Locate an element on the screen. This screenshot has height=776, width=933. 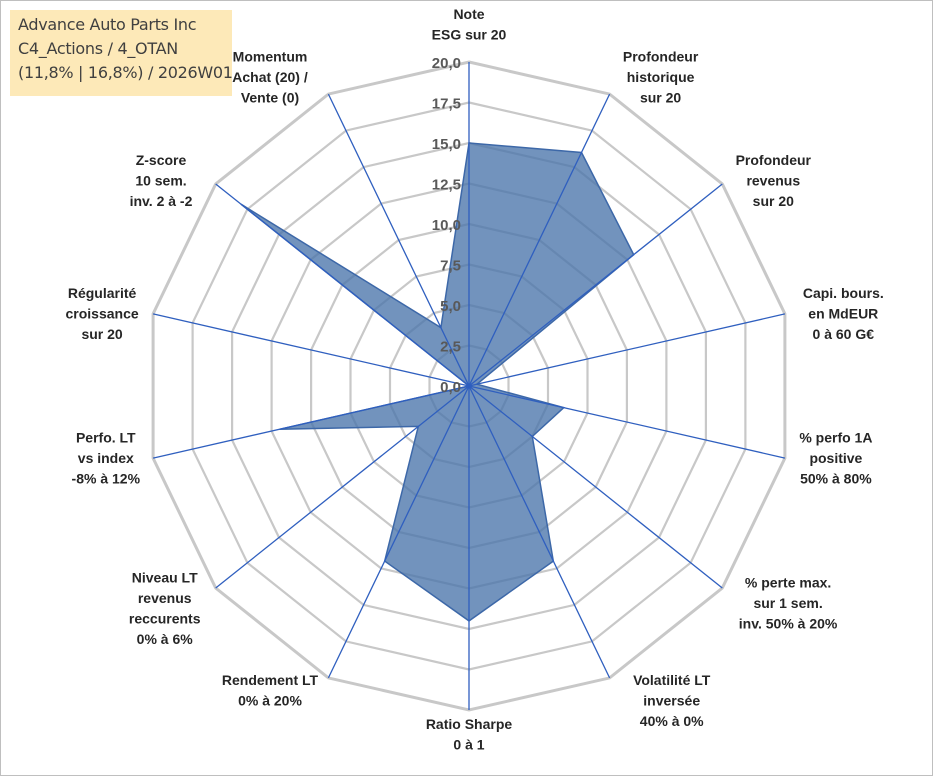
axis-label: Niveau LT revenus reccurents 0% à 6% is located at coordinates (165, 609).